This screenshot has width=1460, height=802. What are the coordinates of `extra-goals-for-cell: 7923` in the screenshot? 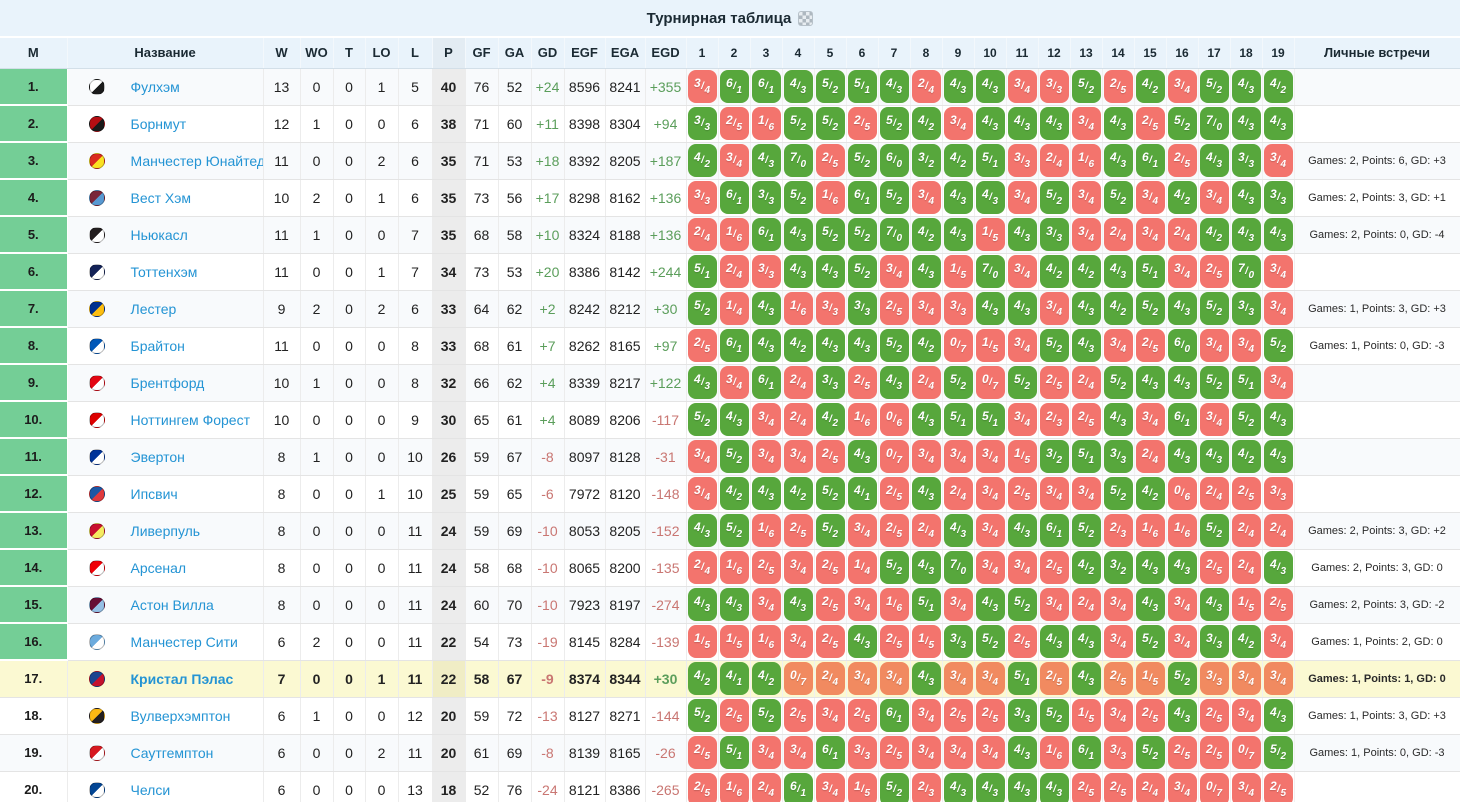 It's located at (585, 605).